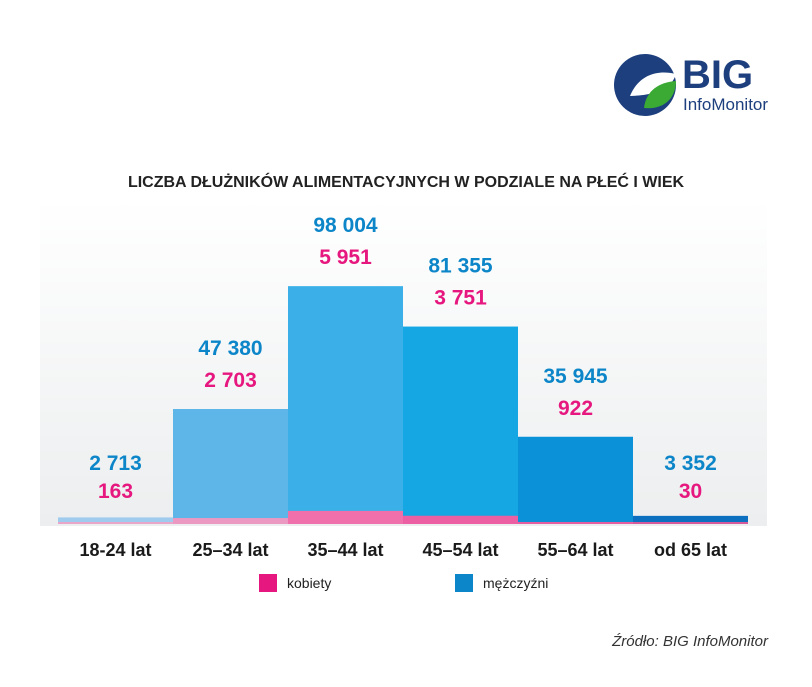  What do you see at coordinates (345, 257) in the screenshot?
I see `value-label-women-2: 5 951` at bounding box center [345, 257].